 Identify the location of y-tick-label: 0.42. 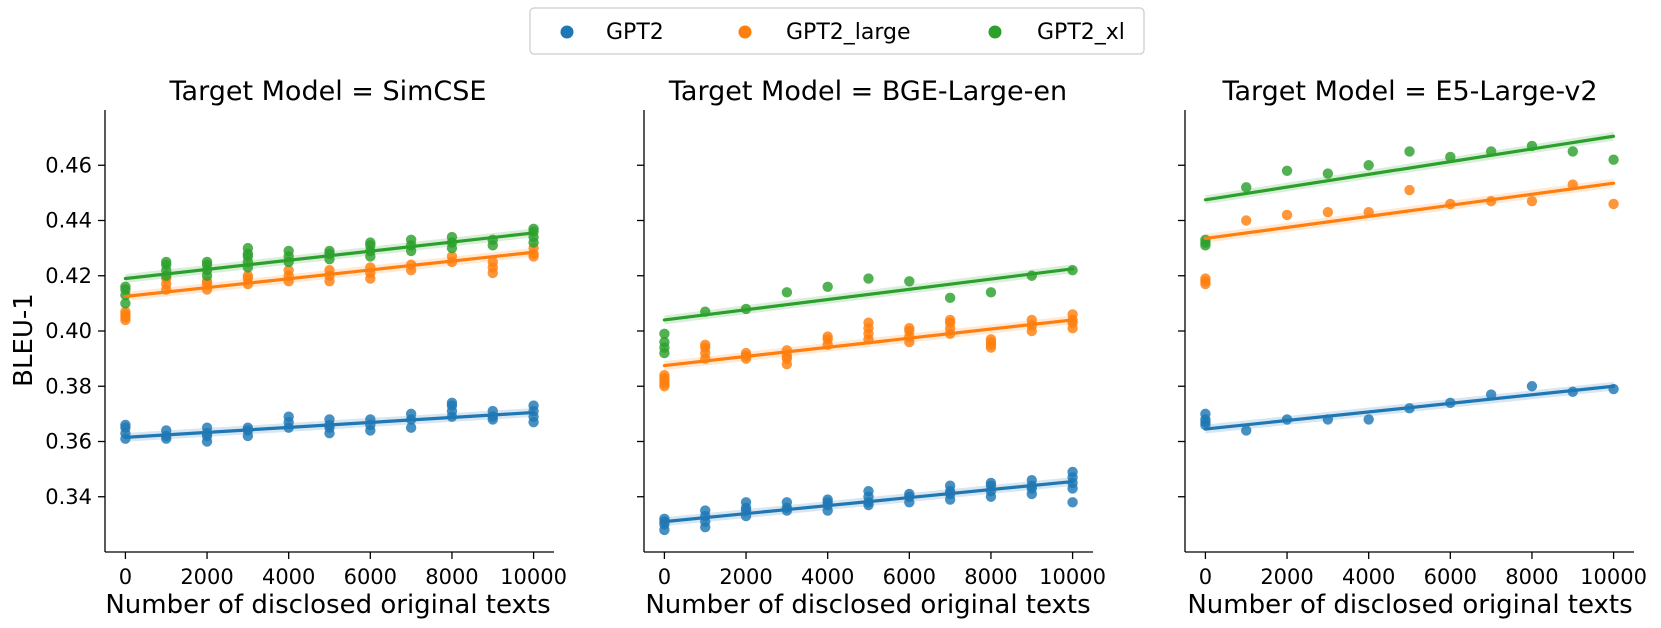
(68, 276).